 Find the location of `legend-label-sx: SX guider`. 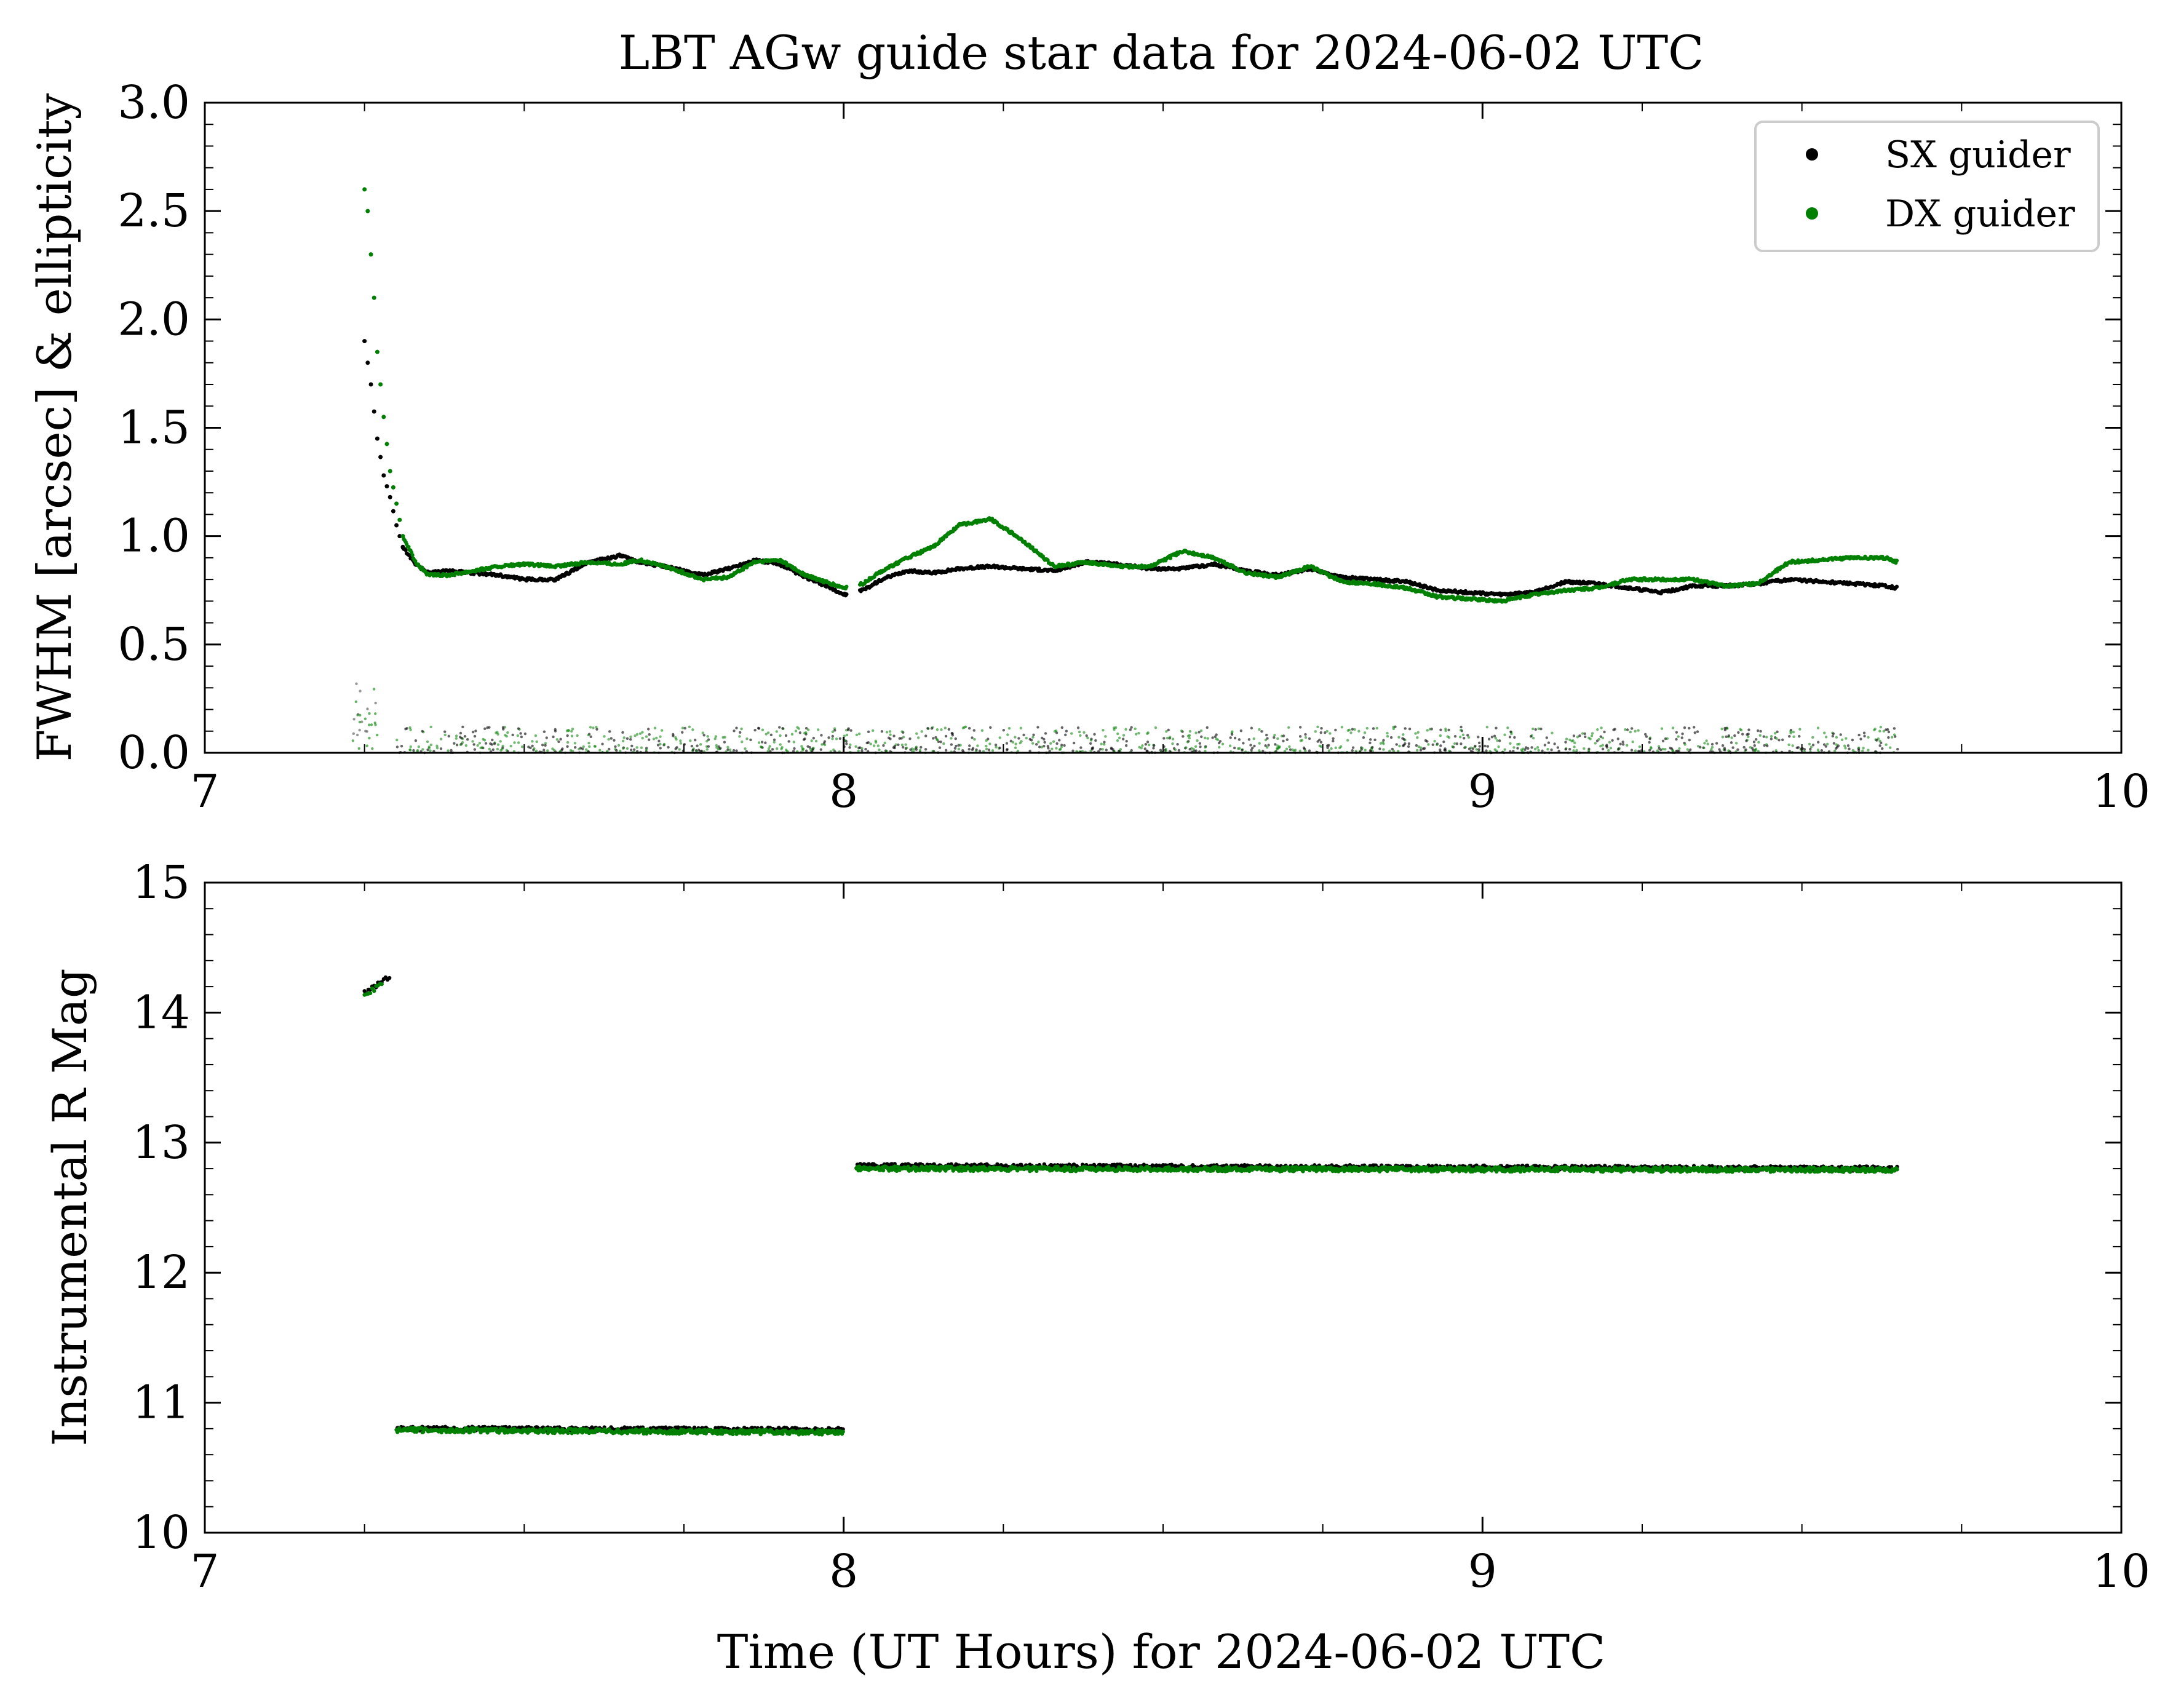

legend-label-sx: SX guider is located at coordinates (1978, 155).